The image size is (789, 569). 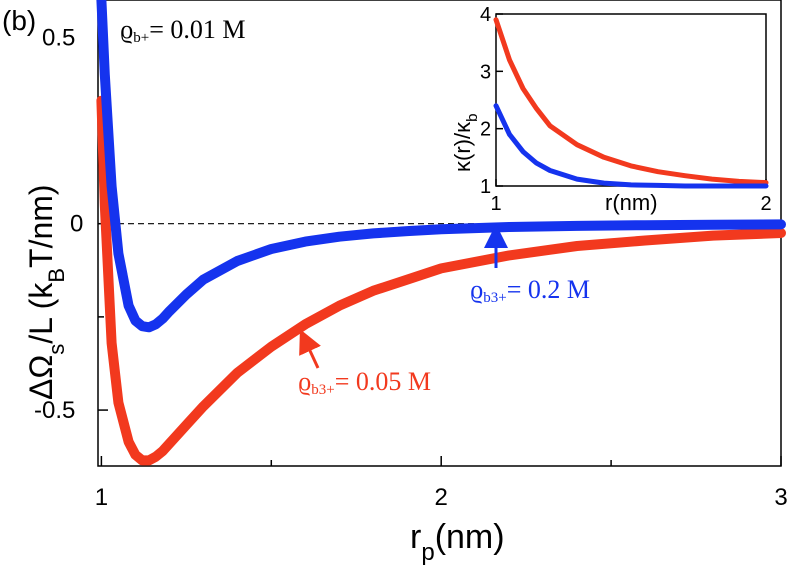 What do you see at coordinates (495, 204) in the screenshot?
I see `inset-xtick-label: 1` at bounding box center [495, 204].